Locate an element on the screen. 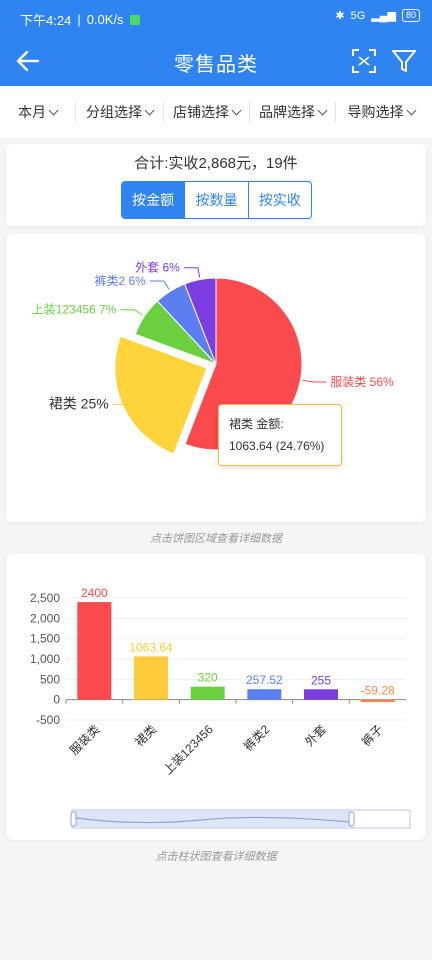  bar-category-label-4: 外套 is located at coordinates (315, 735).